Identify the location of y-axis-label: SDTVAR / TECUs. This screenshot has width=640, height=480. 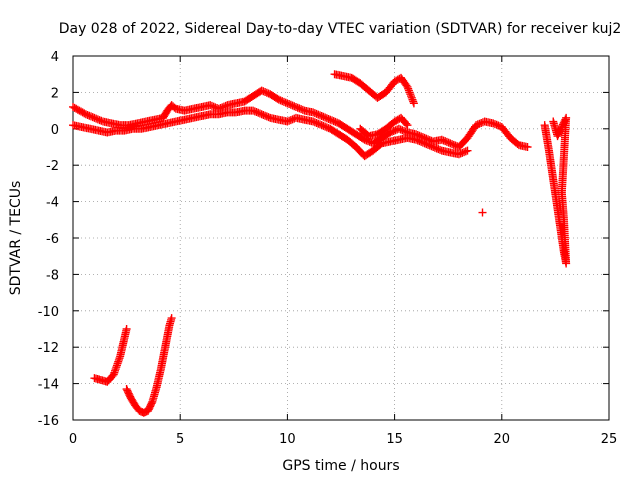
(16, 238).